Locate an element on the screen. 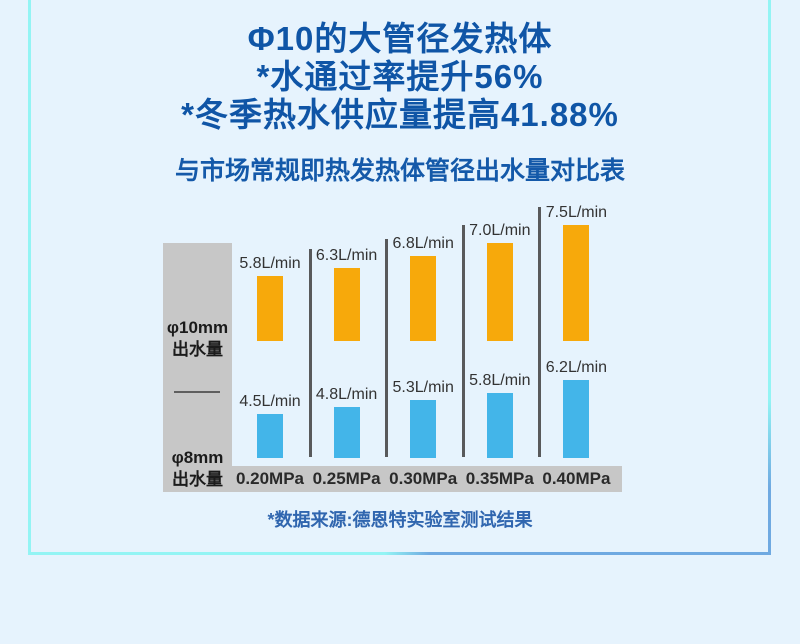  pressure-tick-label: 0.40MPa is located at coordinates (576, 478).